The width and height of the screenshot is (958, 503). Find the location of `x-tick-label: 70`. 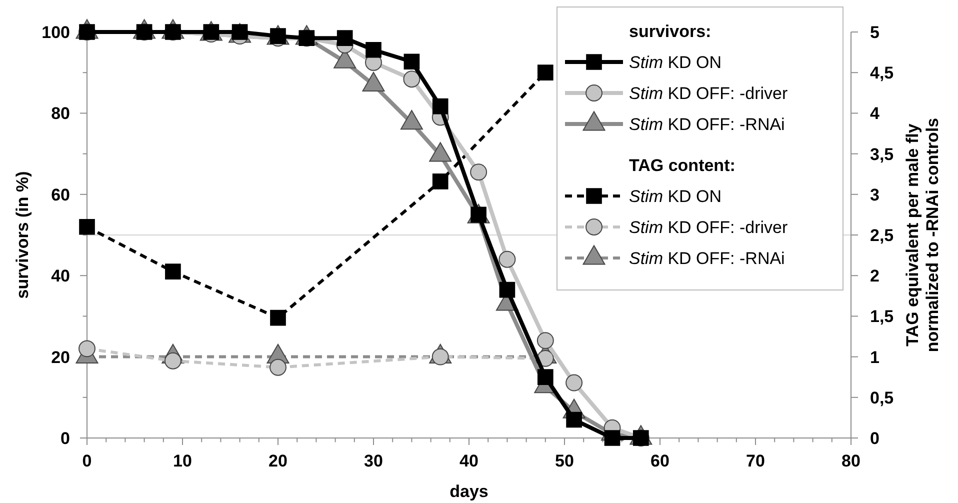

x-tick-label: 70 is located at coordinates (755, 460).